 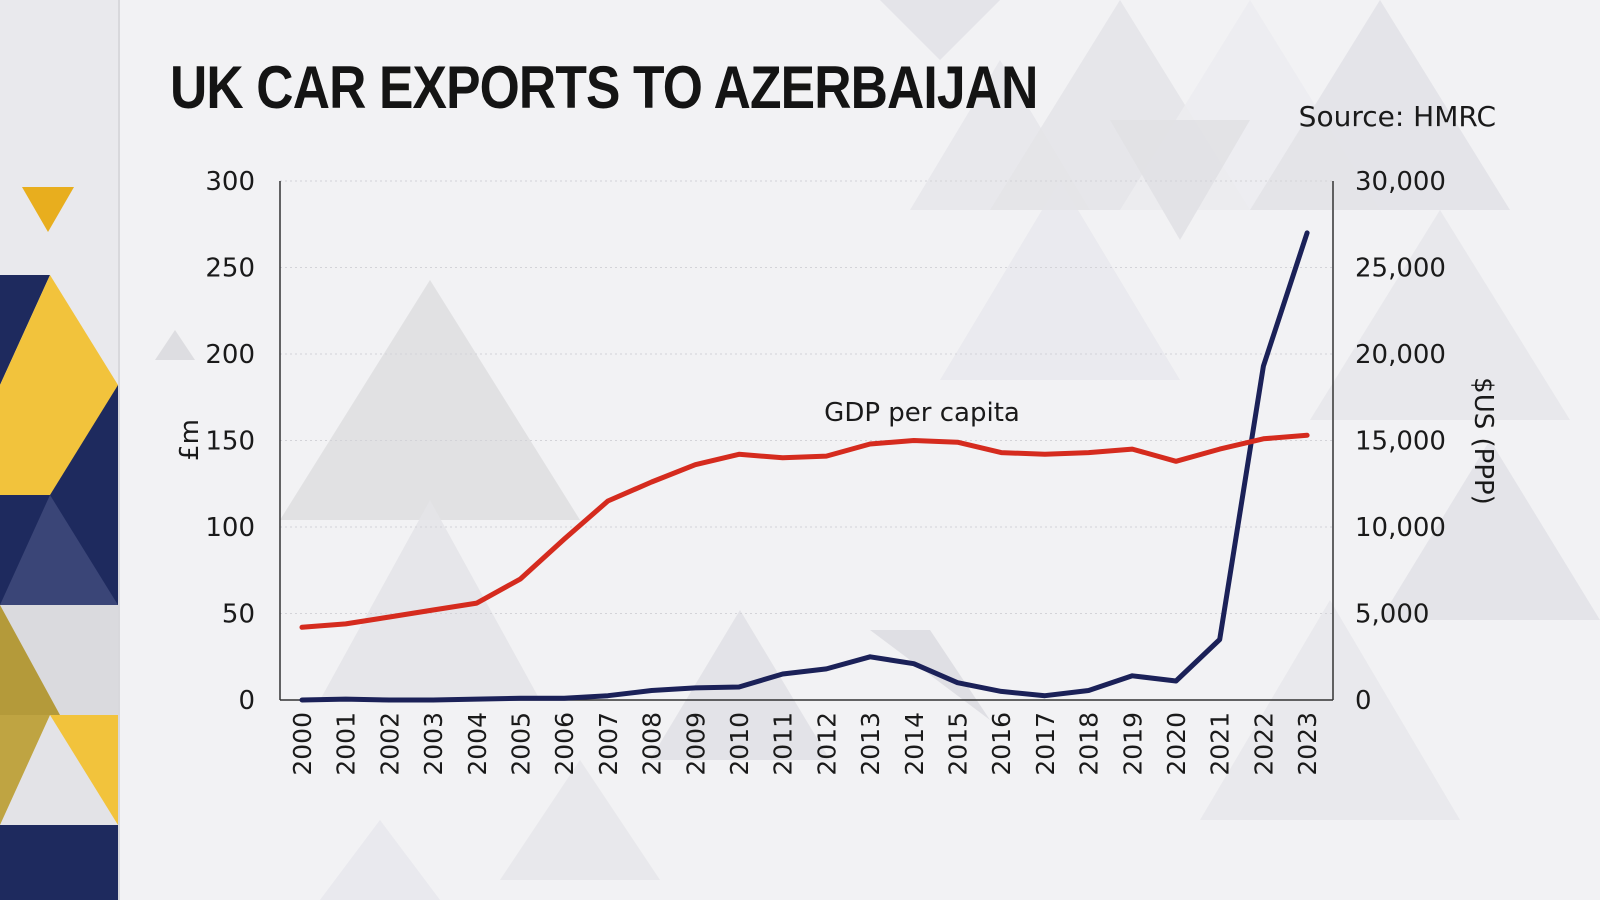 I want to click on left-tick-label: 300, so click(x=230, y=182).